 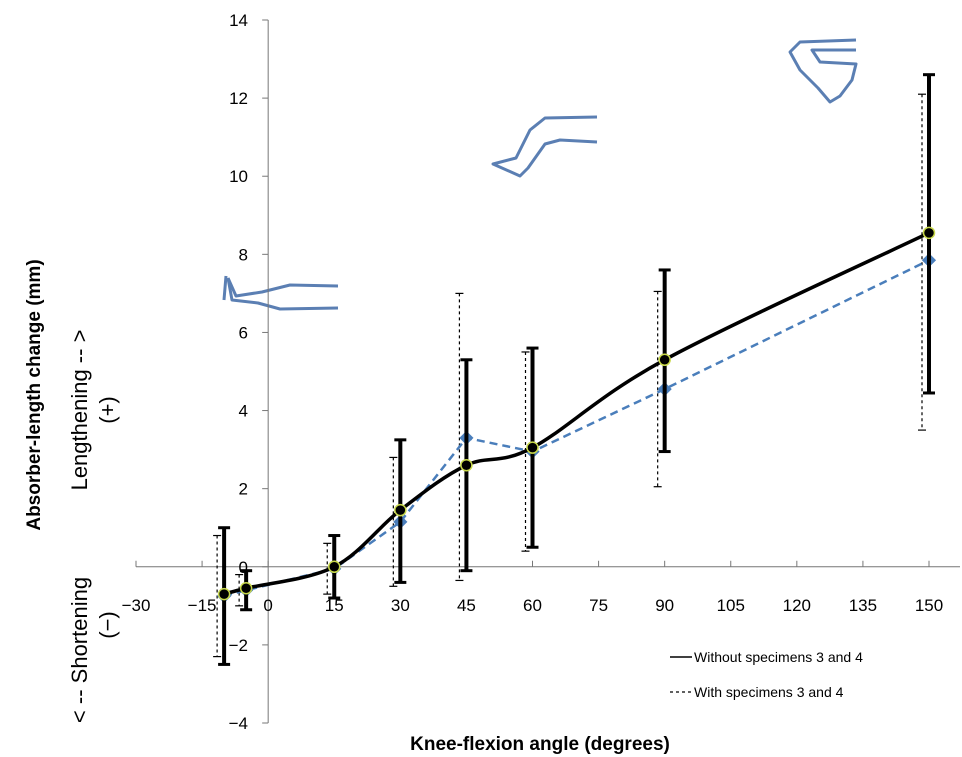 I want to click on x-tick-label: 90, so click(x=664, y=605).